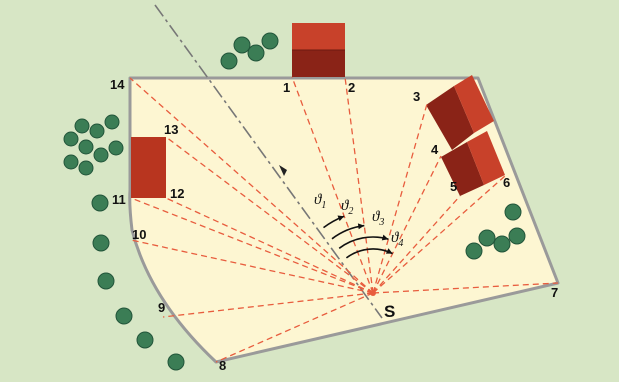 This screenshot has height=382, width=619. I want to click on tree-group-top, so click(249, 51).